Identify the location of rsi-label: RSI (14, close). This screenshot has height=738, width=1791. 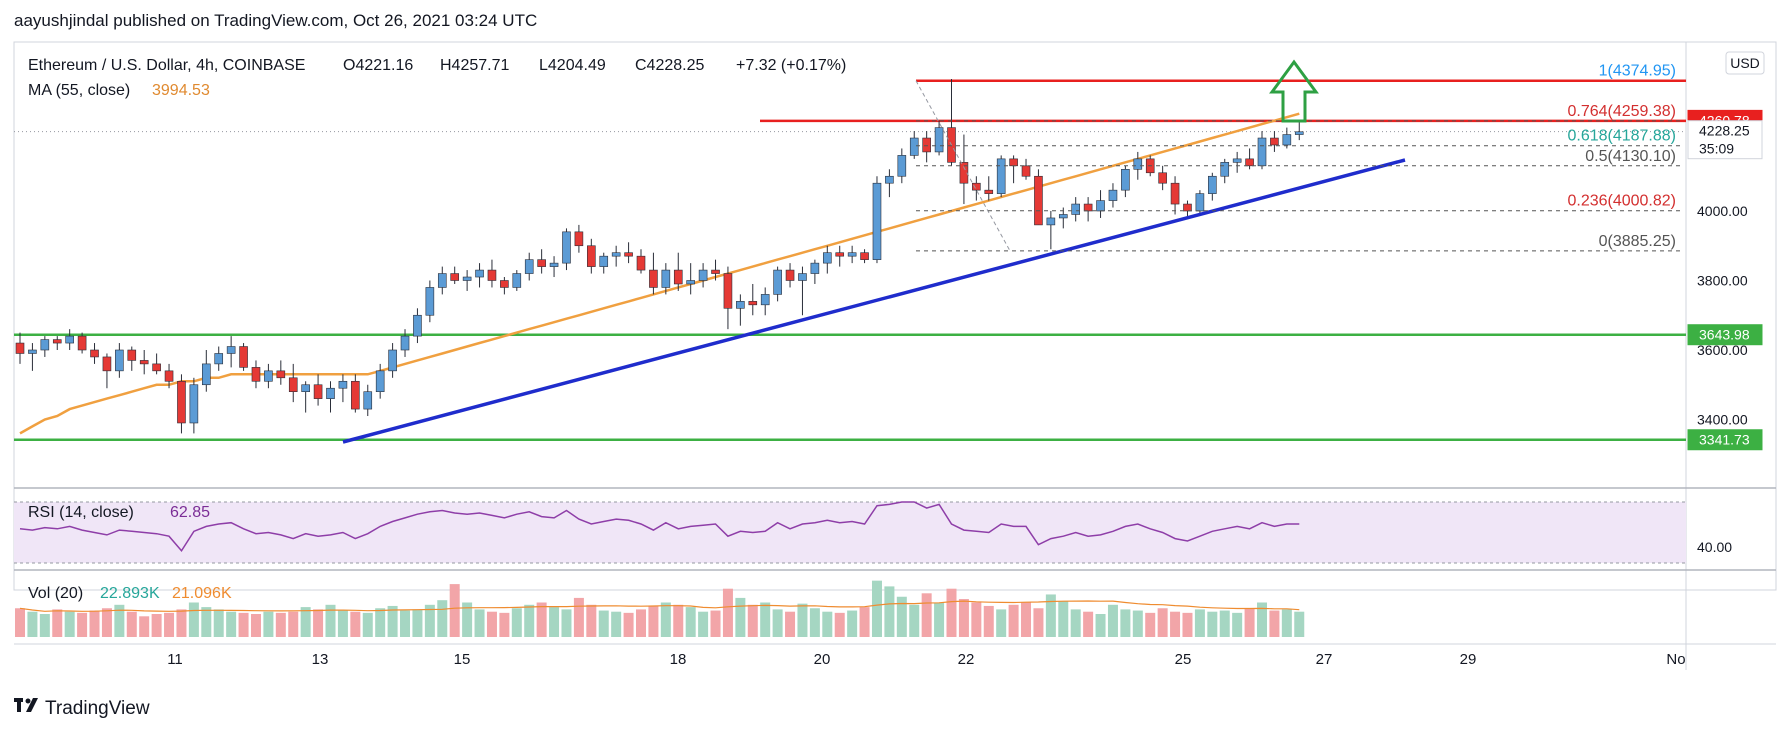
(81, 512).